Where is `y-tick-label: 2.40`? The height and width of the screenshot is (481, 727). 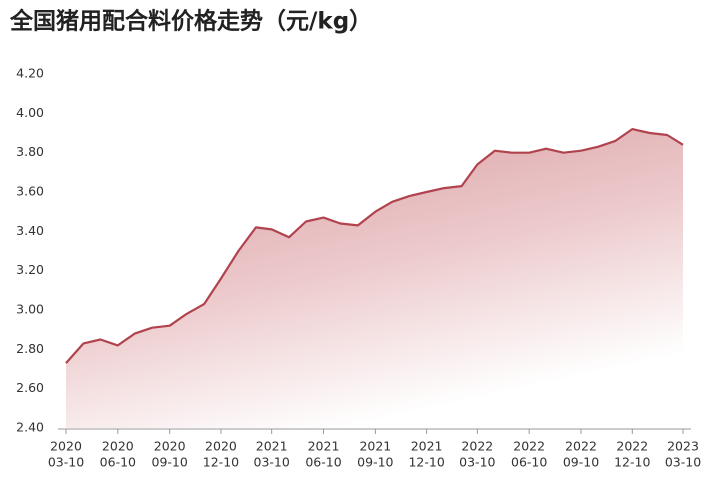
y-tick-label: 2.40 is located at coordinates (30, 427).